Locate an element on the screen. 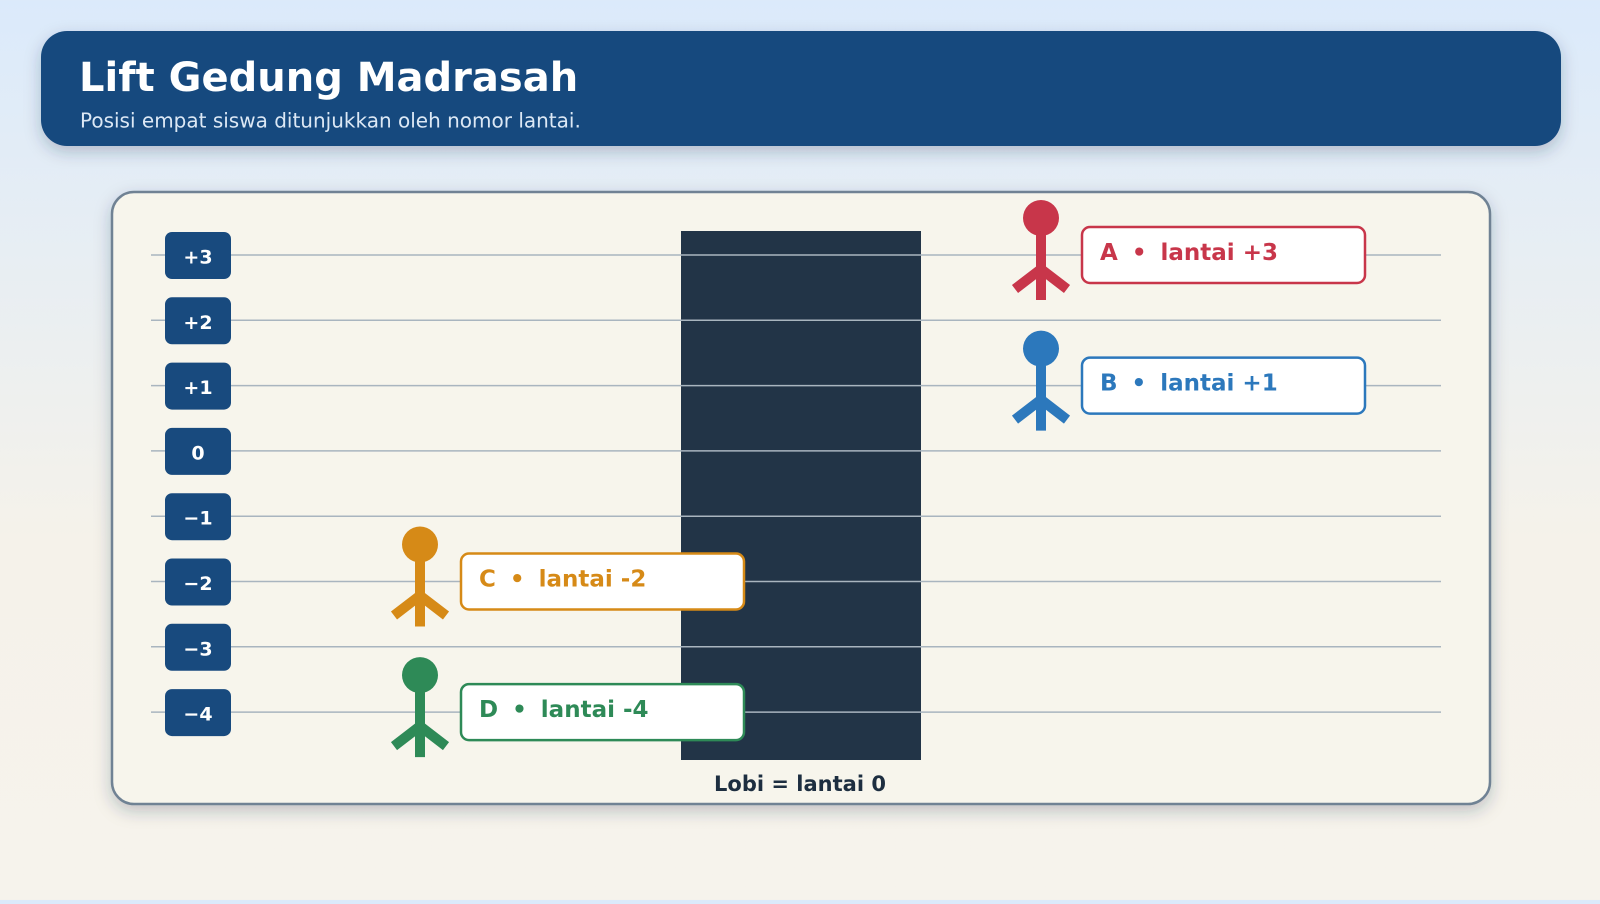 The image size is (1600, 904). lift-shaft is located at coordinates (801, 495).